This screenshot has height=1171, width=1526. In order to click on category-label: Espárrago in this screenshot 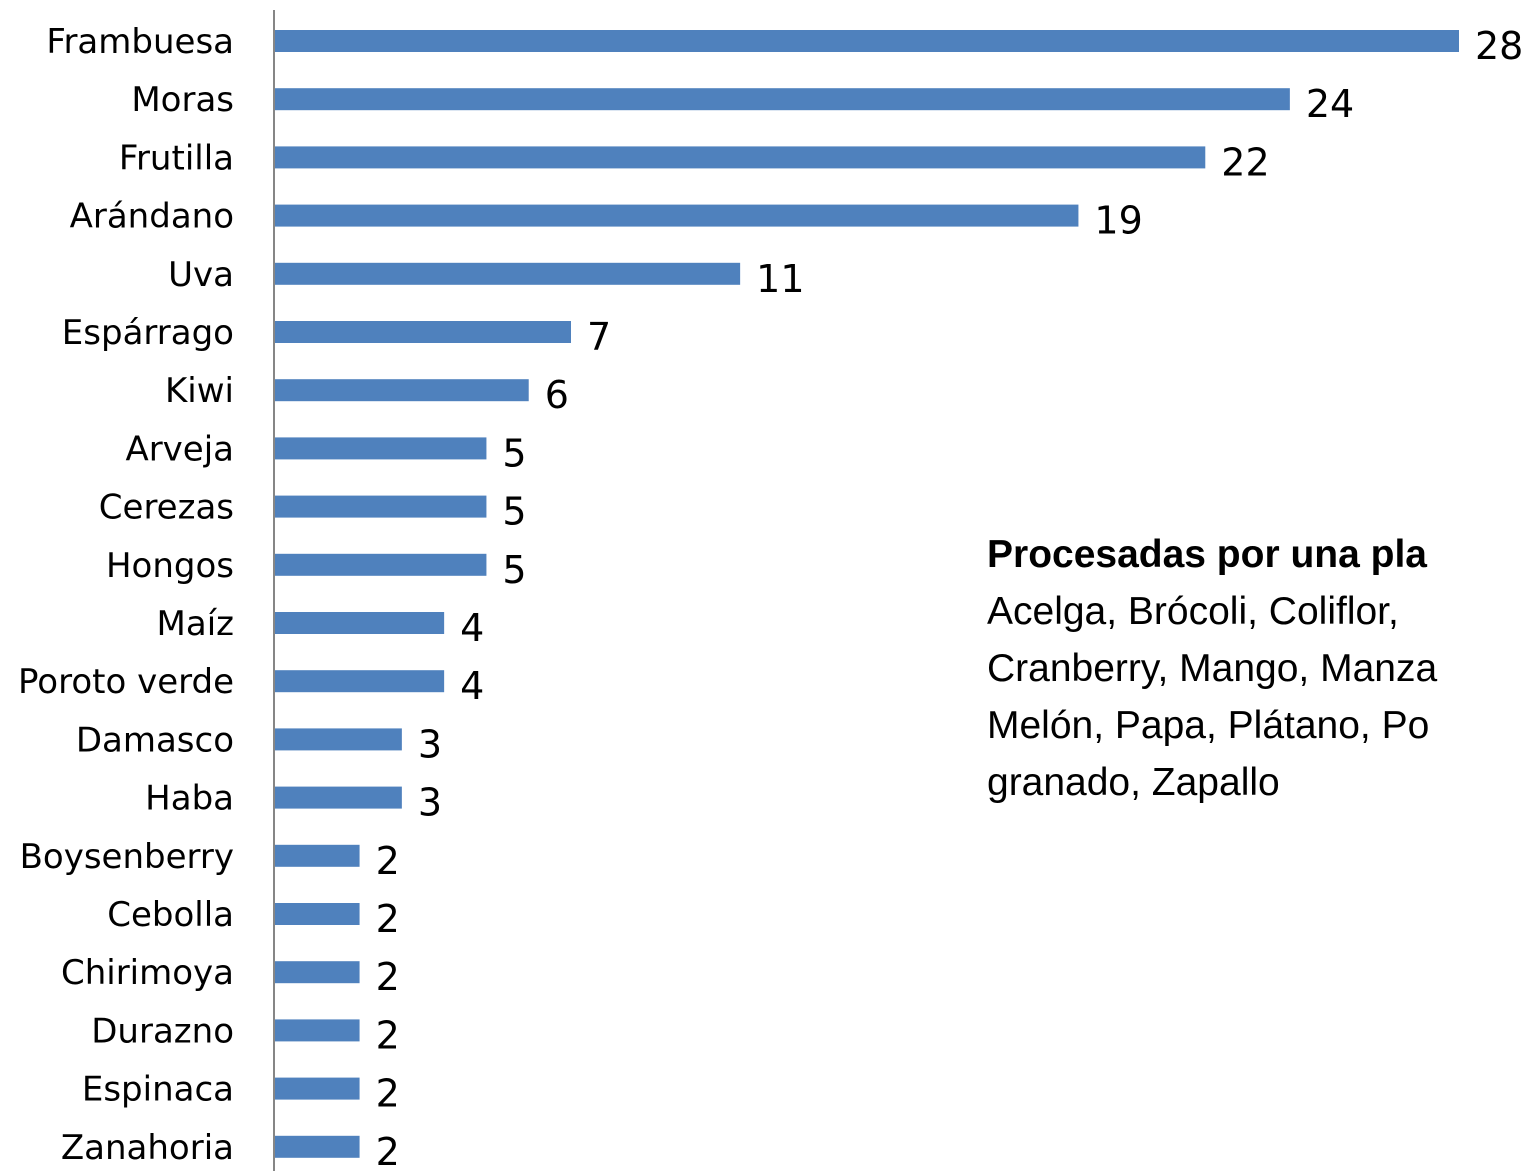, I will do `click(148, 333)`.